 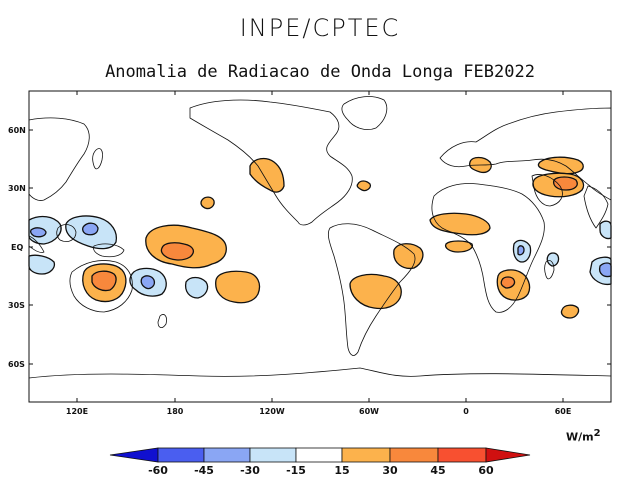 I want to click on lat-label-60s: 60S, so click(x=16, y=364).